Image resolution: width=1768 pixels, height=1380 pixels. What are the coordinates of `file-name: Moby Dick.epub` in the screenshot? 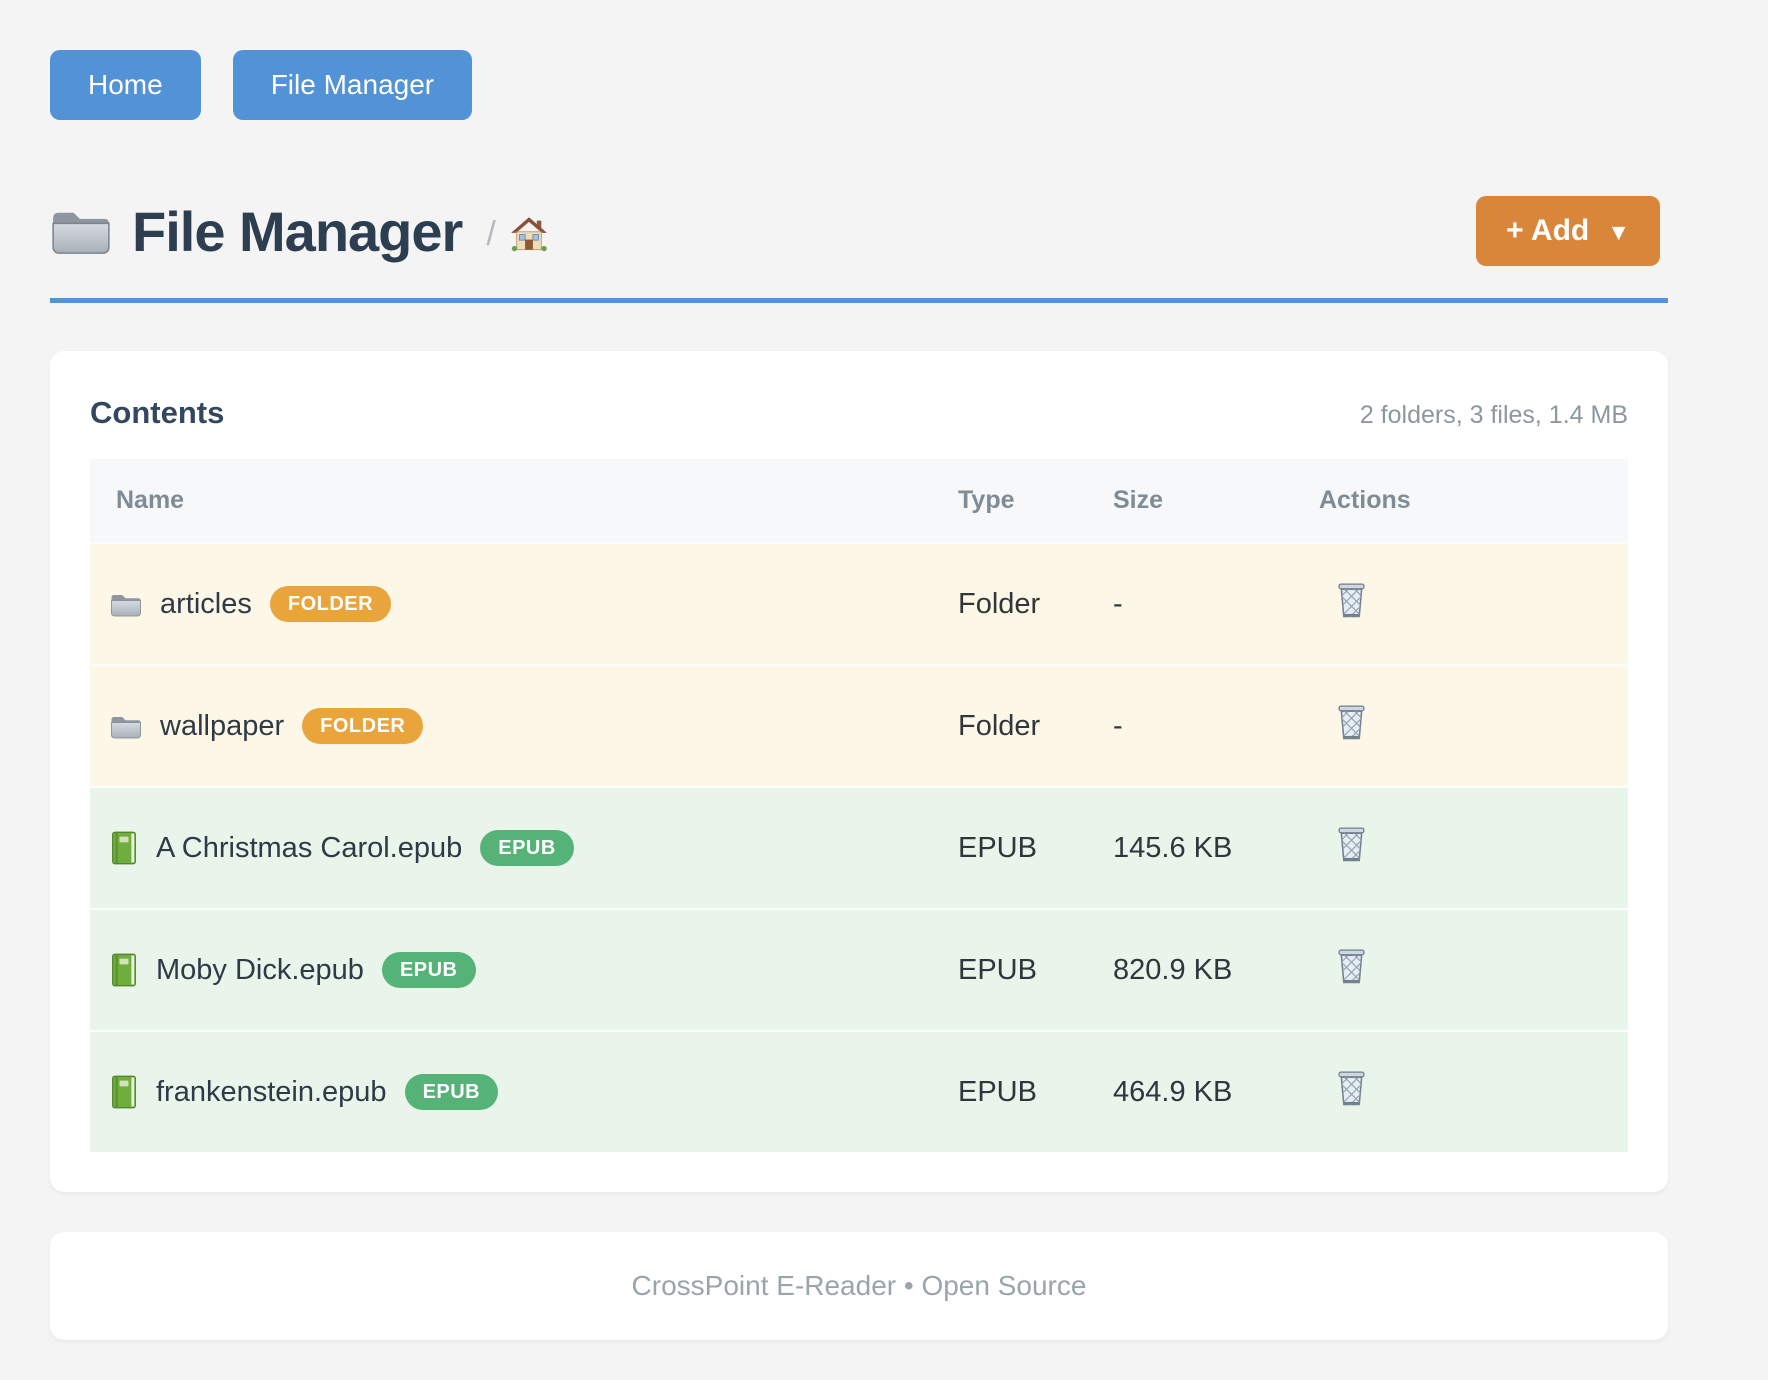 It's located at (260, 969).